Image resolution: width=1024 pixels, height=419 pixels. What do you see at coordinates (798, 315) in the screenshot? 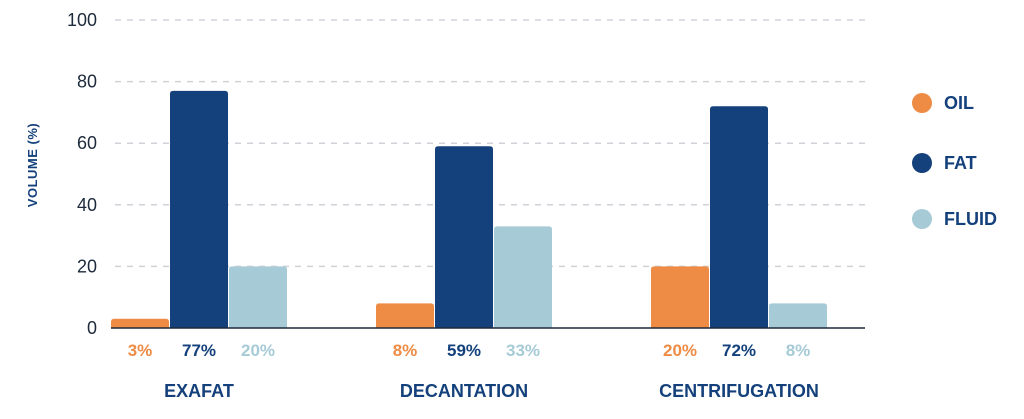
I see `bar-fluid-centrifugation` at bounding box center [798, 315].